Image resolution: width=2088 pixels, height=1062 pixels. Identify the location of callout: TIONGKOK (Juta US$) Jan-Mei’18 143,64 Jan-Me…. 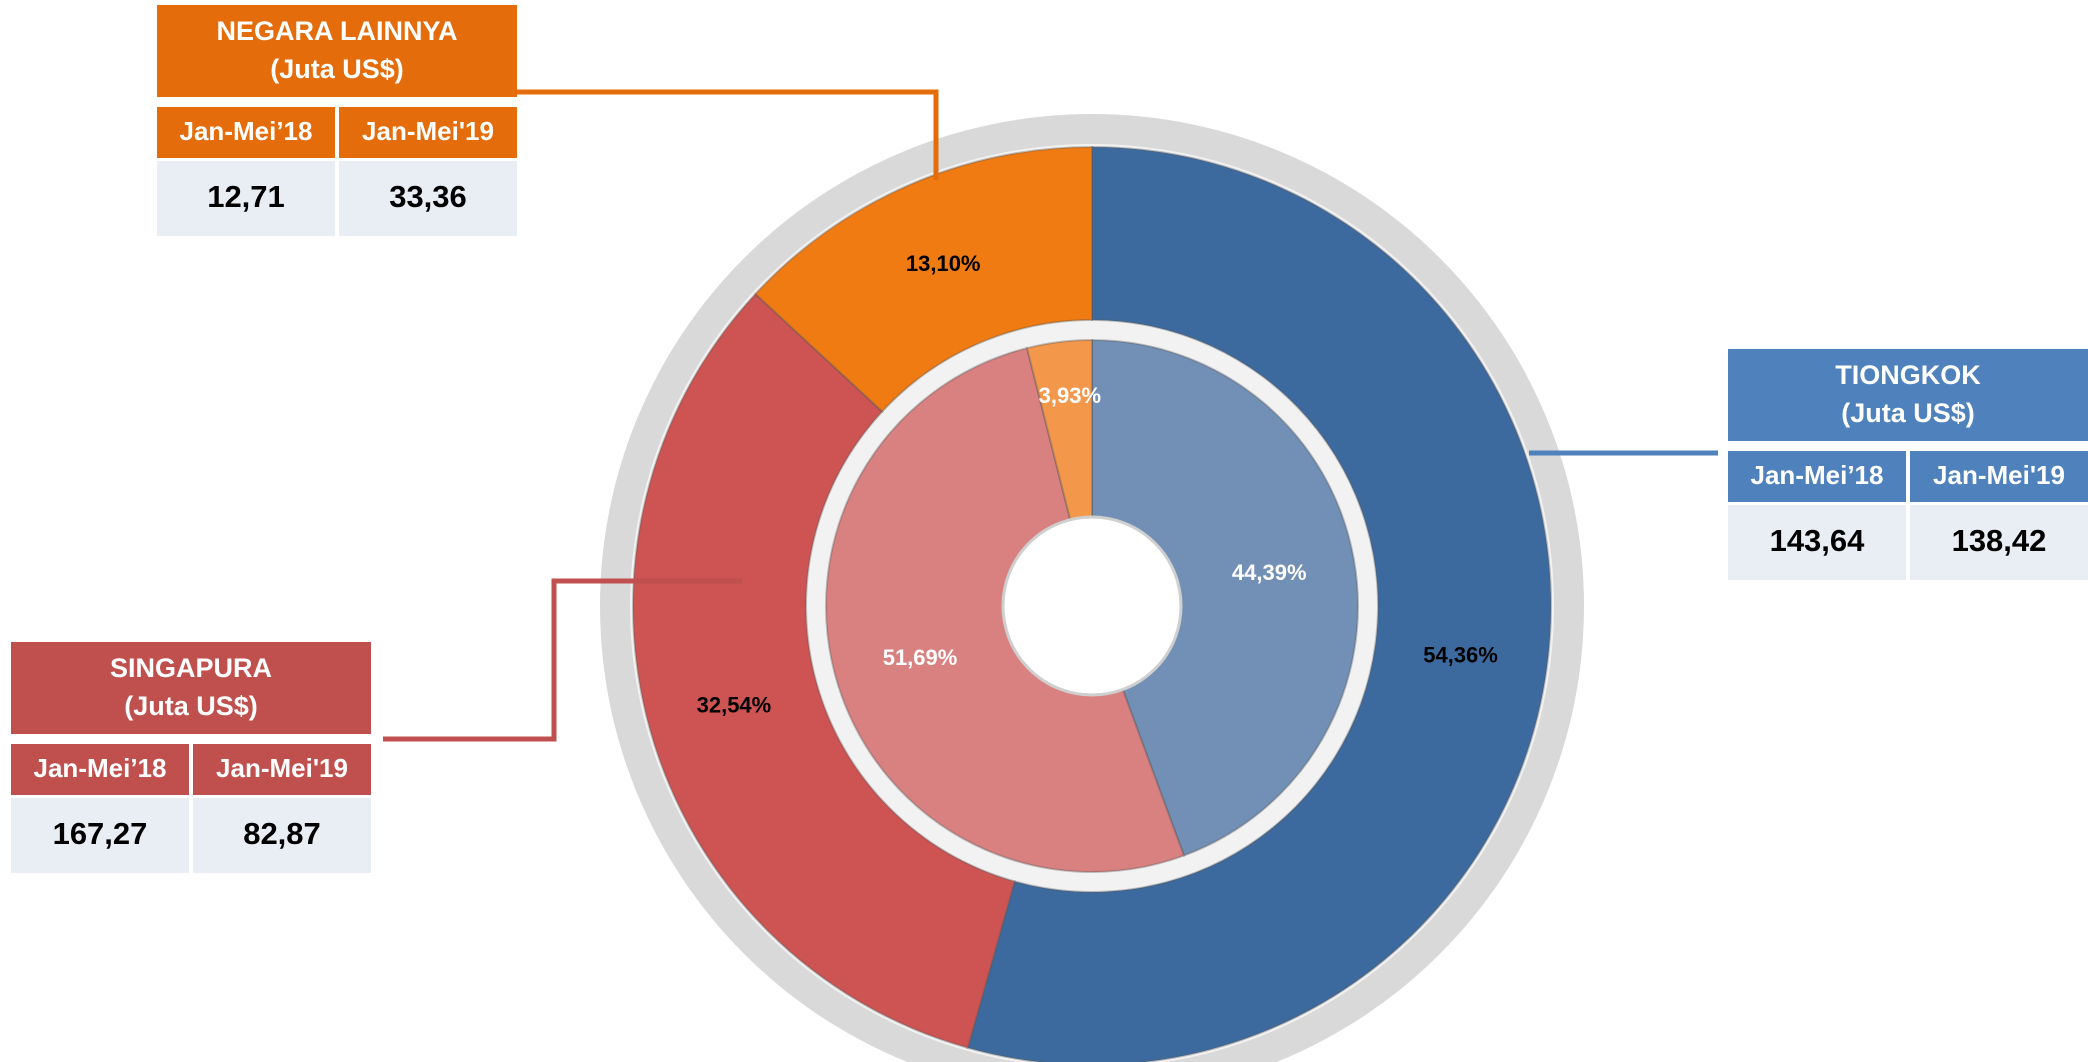
(1908, 464).